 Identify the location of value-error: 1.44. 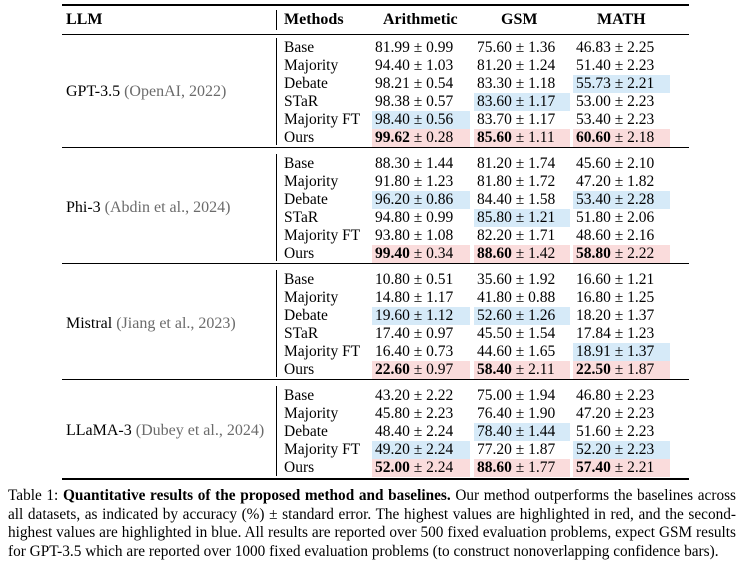
(440, 163).